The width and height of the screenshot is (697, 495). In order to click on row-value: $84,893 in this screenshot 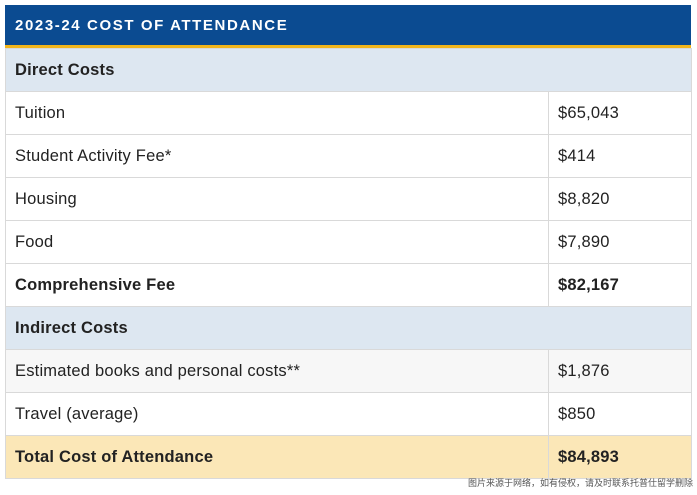, I will do `click(620, 457)`.